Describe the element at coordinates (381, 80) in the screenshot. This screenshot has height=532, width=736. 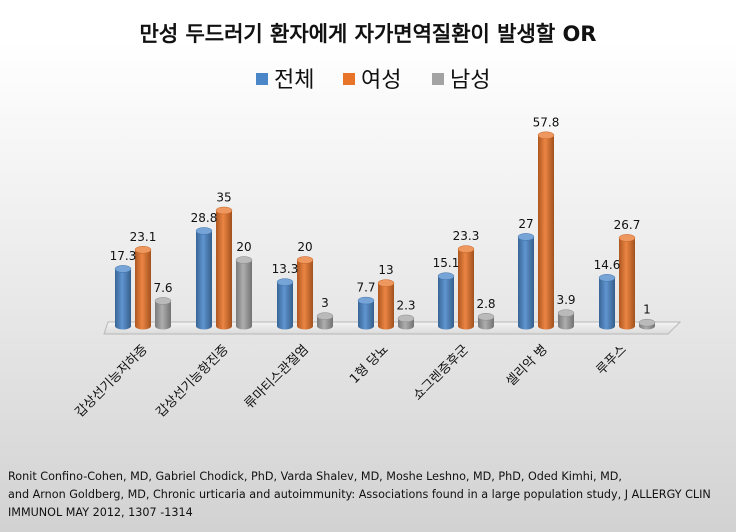
I see `legend-label-1: 여성` at that location.